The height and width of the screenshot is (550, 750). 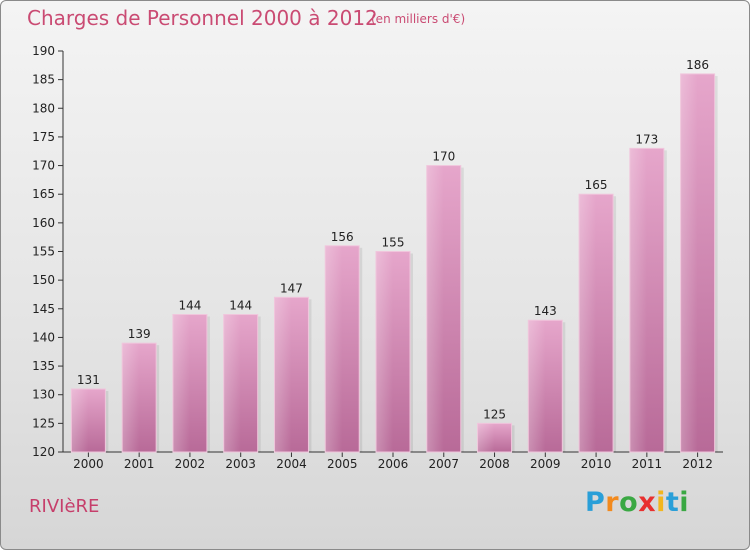 What do you see at coordinates (595, 502) in the screenshot?
I see `logo-letter: P` at bounding box center [595, 502].